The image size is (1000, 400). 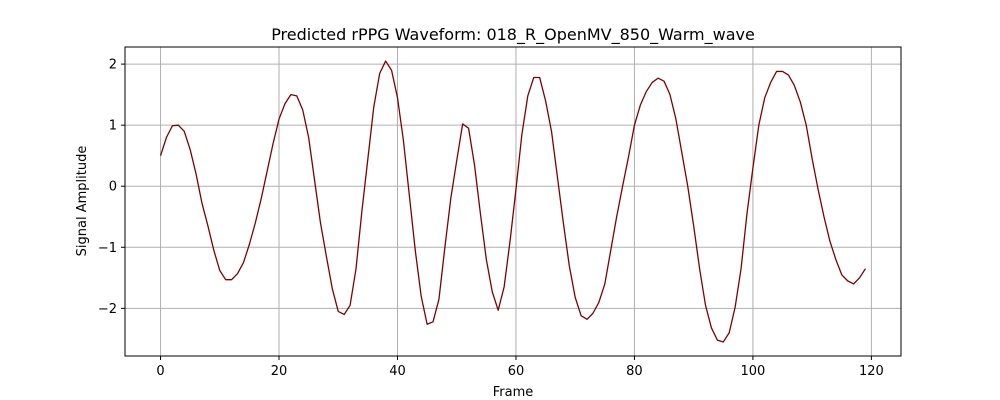 I want to click on x-tick-label: 20, so click(x=279, y=371).